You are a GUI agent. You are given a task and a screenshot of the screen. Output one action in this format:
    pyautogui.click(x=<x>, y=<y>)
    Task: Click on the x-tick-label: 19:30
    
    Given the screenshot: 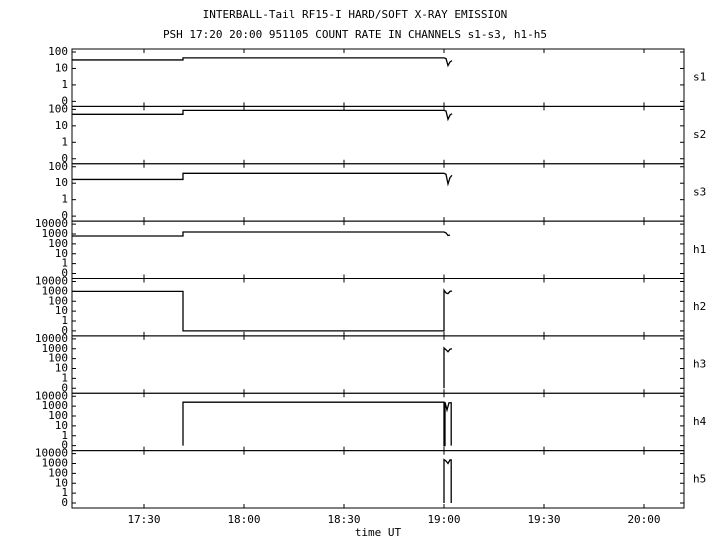 What is the action you would take?
    pyautogui.click(x=543, y=519)
    